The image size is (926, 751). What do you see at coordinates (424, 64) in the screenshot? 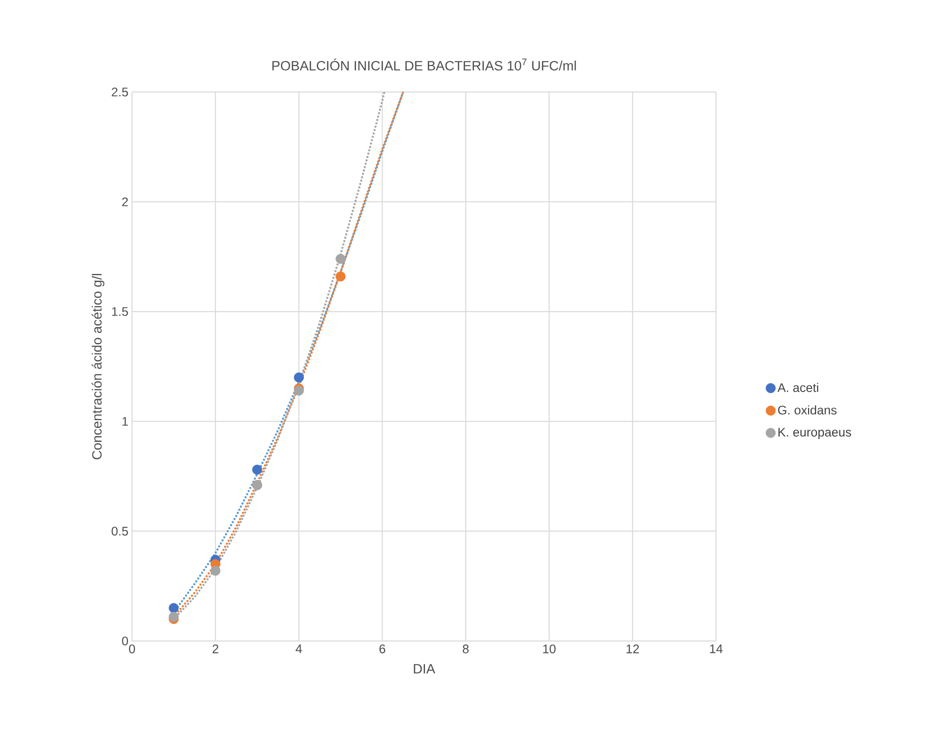
I see `chart-title: POBALCIÓN INICIAL DE BACTERIAS 10$^{7}$ UFC/ml` at bounding box center [424, 64].